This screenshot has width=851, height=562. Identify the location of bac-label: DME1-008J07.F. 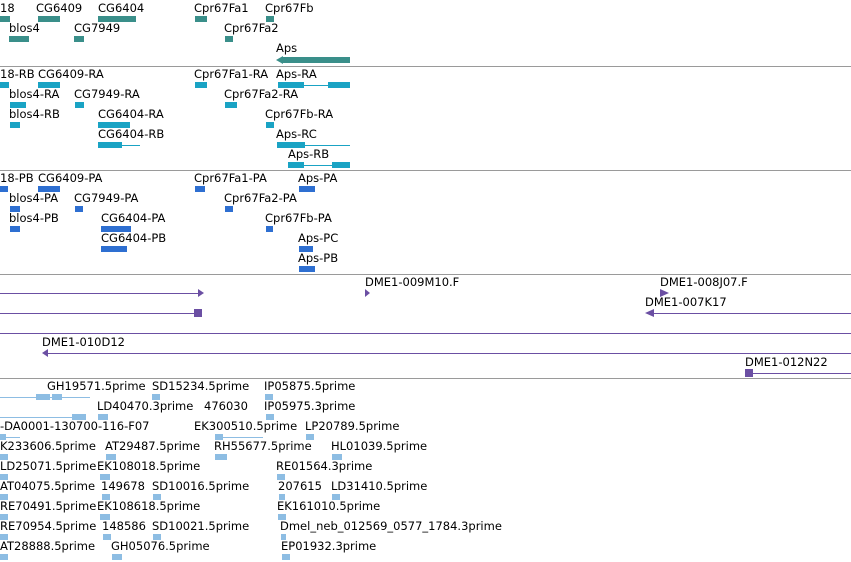
(704, 282).